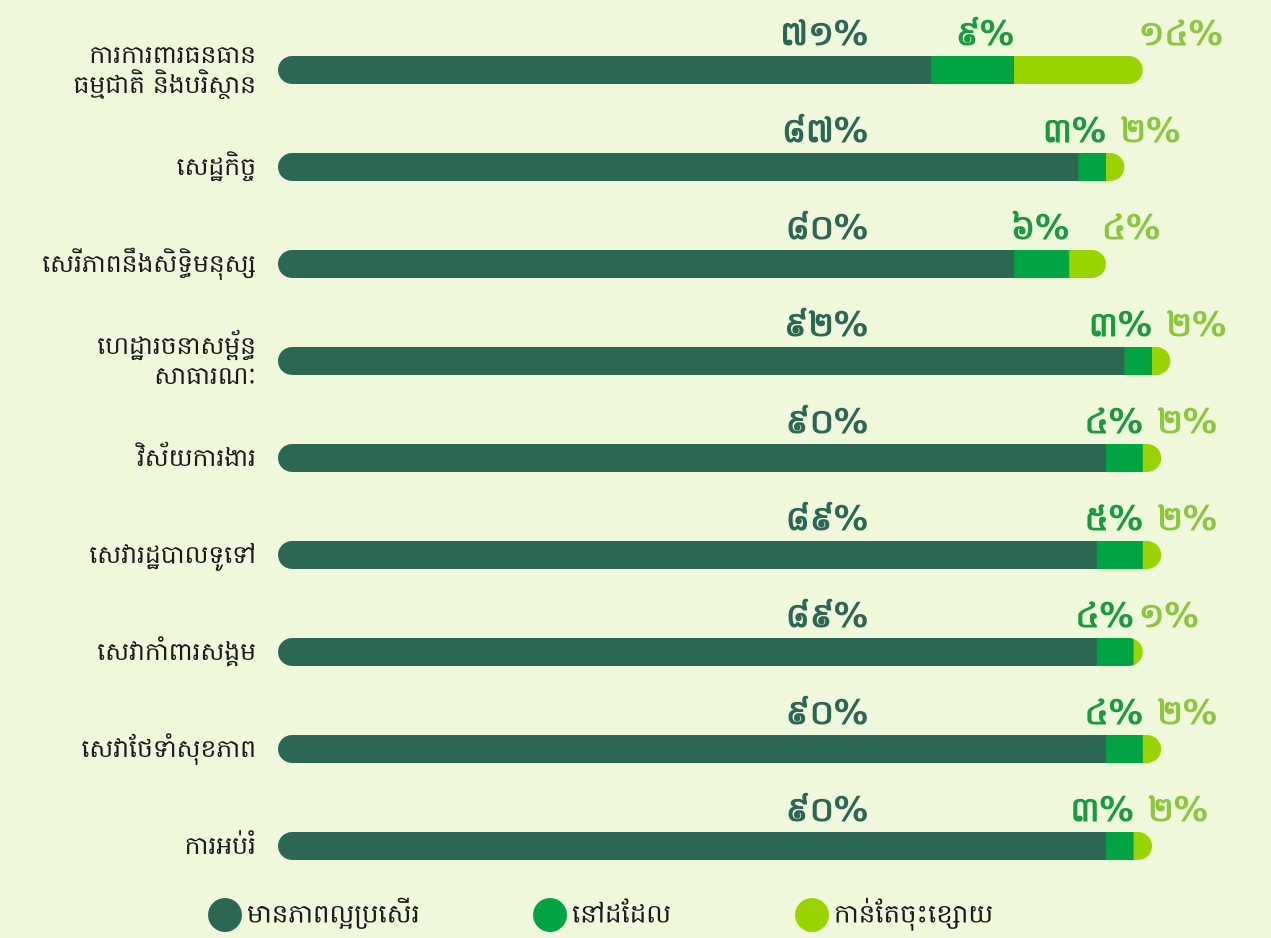 The image size is (1271, 938). Describe the element at coordinates (985, 34) in the screenshot. I see `value-label: ៩%` at that location.